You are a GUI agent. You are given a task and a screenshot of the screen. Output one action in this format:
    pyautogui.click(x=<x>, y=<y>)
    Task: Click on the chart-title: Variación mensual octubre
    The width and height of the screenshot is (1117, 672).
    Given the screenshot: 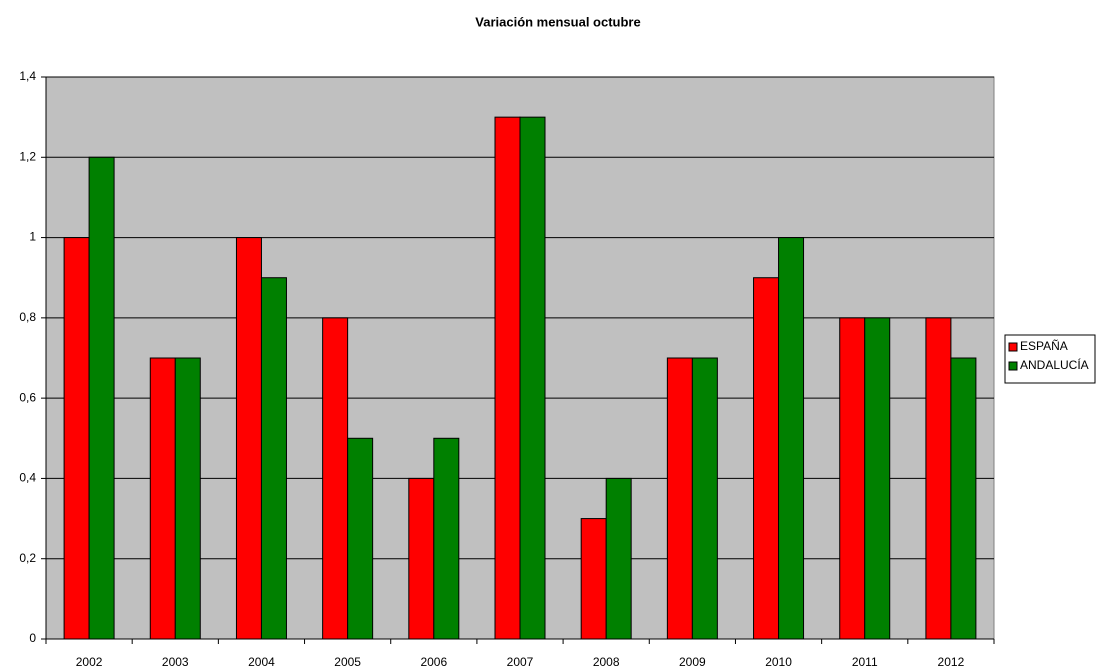 What is the action you would take?
    pyautogui.click(x=557, y=21)
    